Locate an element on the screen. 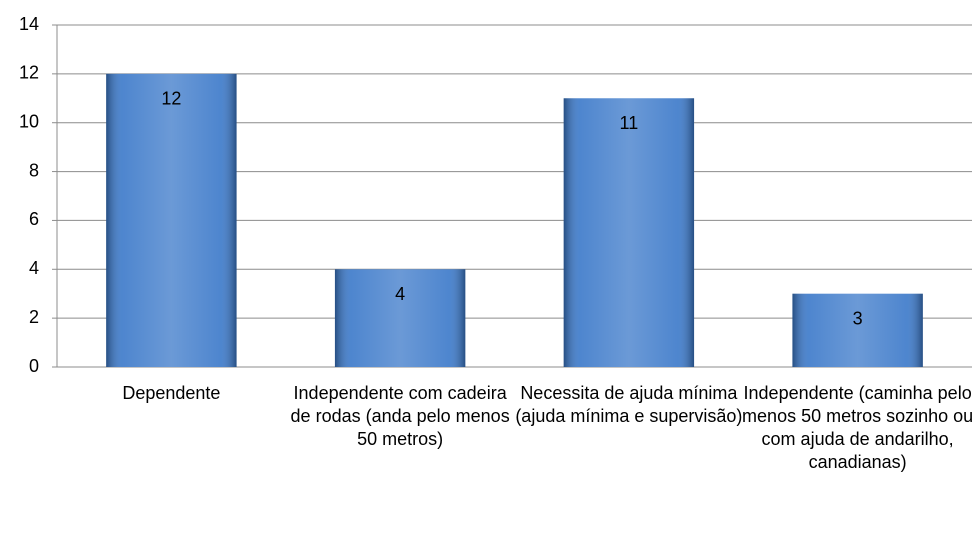 This screenshot has height=533, width=975. y-tick-label: 4 is located at coordinates (34, 268).